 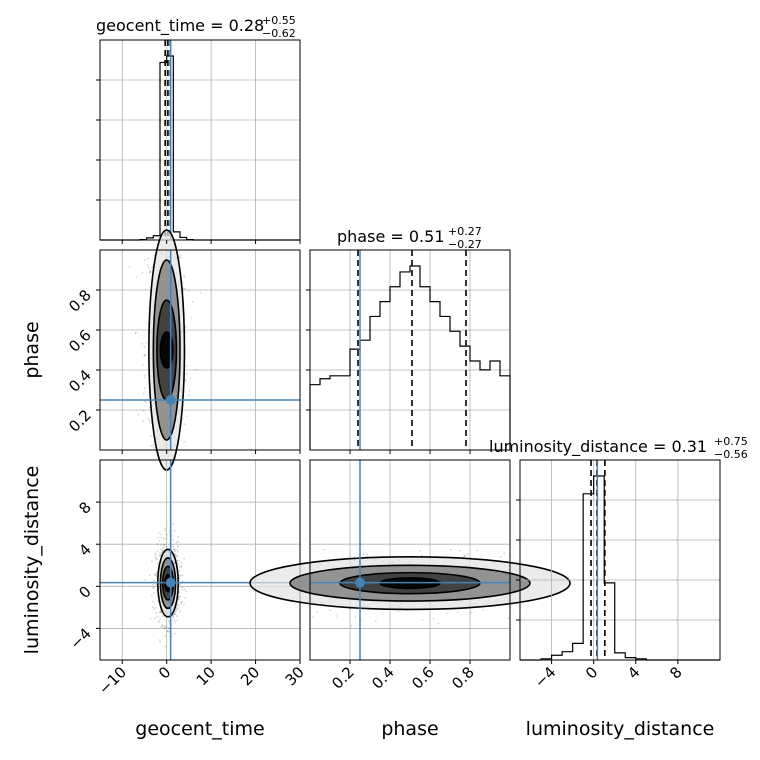 What do you see at coordinates (591, 672) in the screenshot?
I see `x-tick-label: 0` at bounding box center [591, 672].